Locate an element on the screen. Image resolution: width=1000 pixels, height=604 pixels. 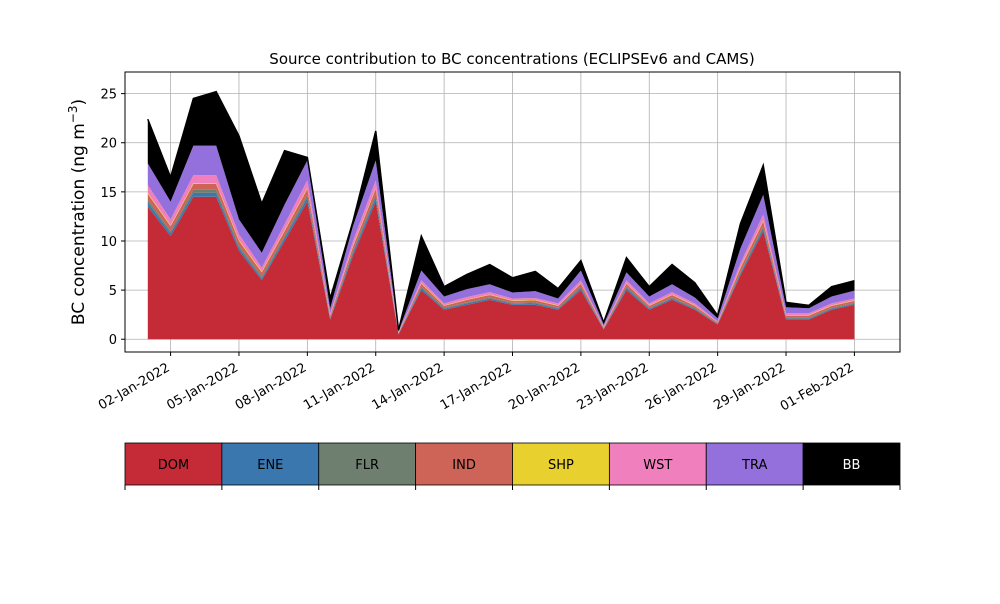
y-tick-label: 15 is located at coordinates (108, 193).